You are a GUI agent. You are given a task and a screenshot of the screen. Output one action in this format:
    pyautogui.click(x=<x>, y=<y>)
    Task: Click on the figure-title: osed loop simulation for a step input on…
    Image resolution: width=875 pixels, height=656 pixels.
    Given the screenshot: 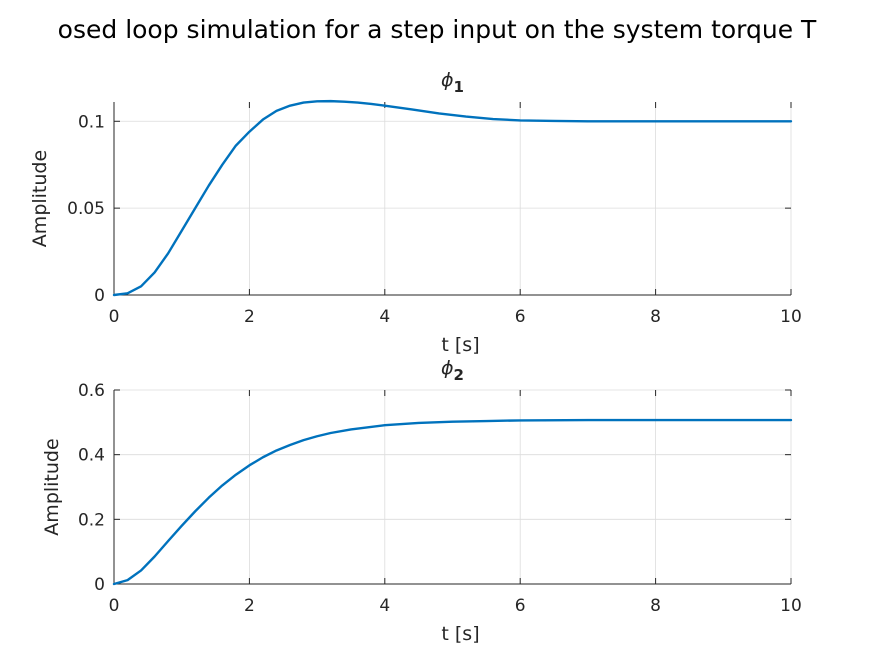 What is the action you would take?
    pyautogui.click(x=437, y=29)
    